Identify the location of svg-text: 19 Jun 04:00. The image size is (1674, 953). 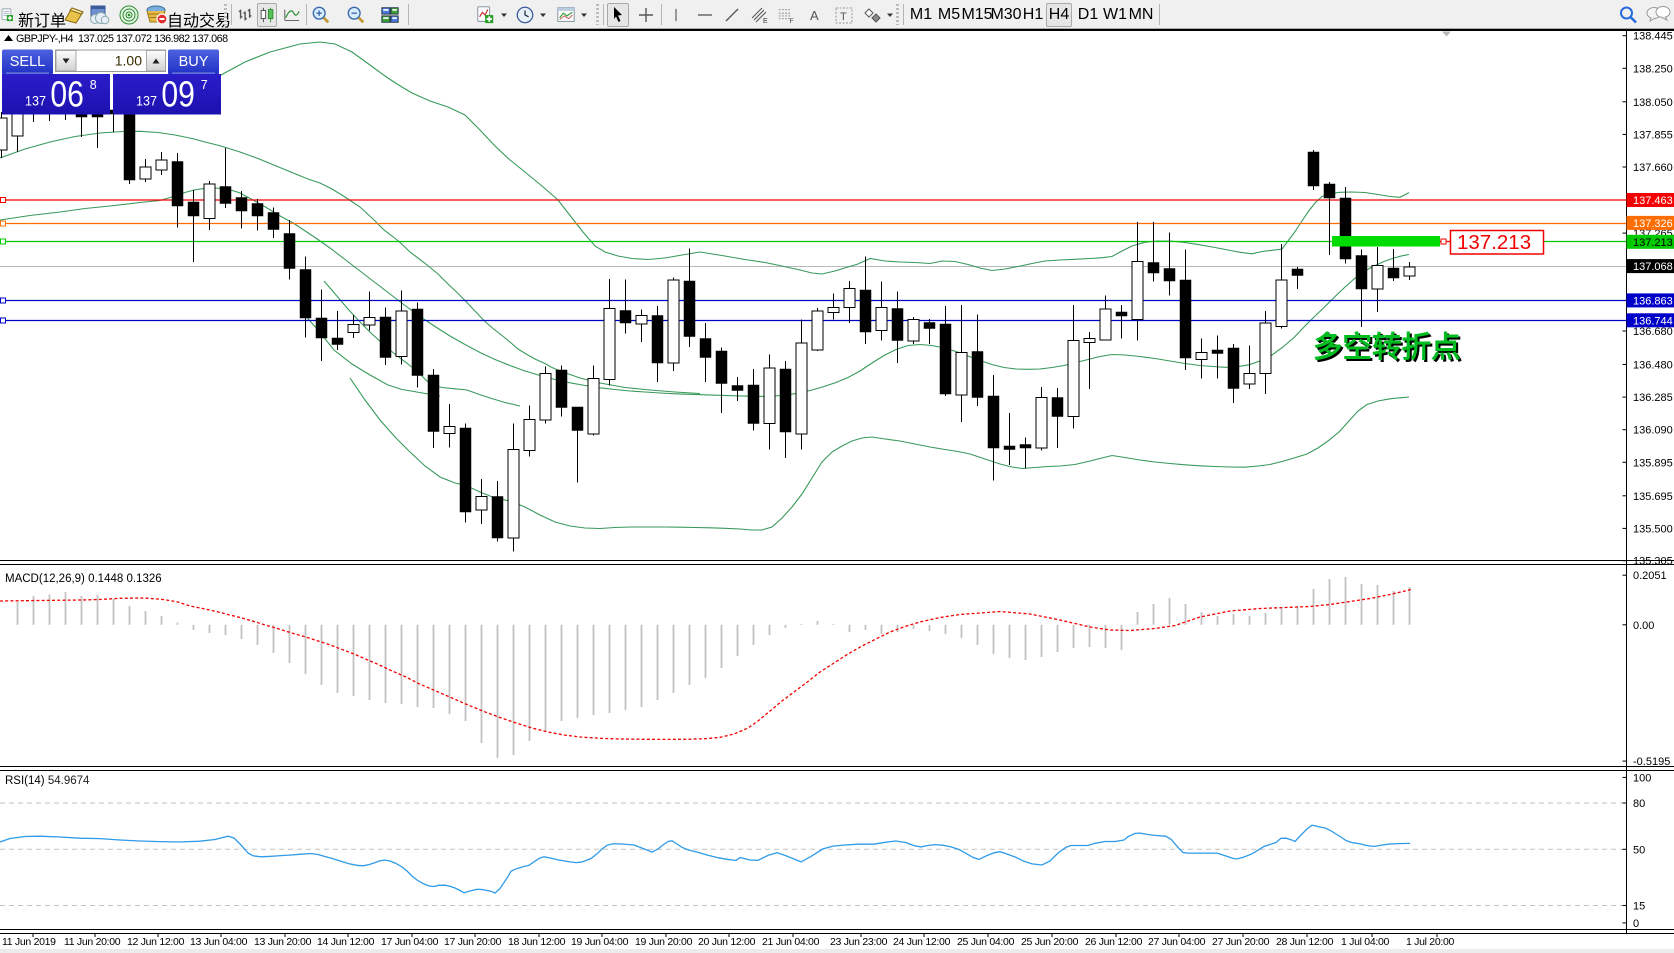
(600, 942).